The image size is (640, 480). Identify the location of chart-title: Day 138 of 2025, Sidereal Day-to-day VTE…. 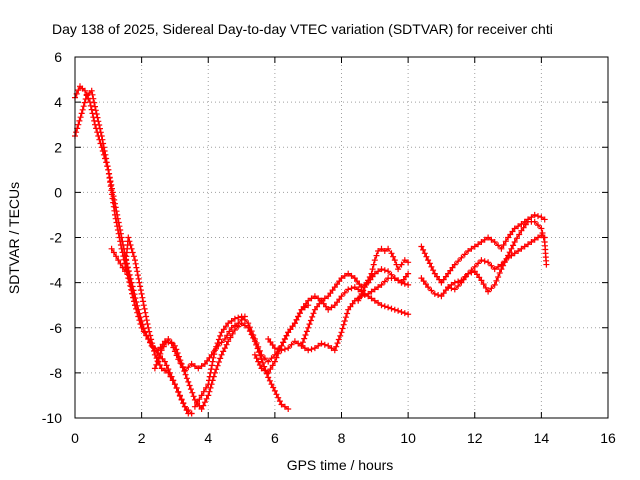
(302, 29).